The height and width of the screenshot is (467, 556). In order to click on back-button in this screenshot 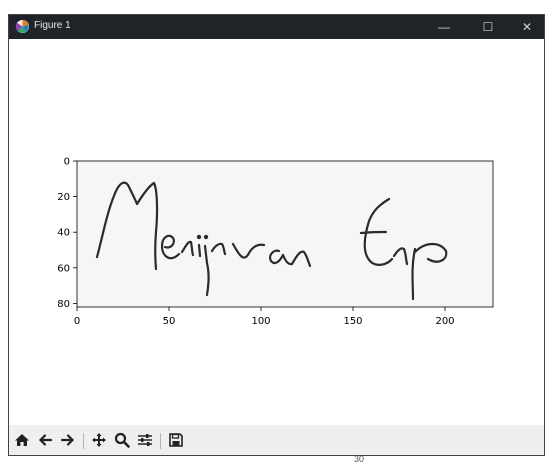, I will do `click(45, 440)`.